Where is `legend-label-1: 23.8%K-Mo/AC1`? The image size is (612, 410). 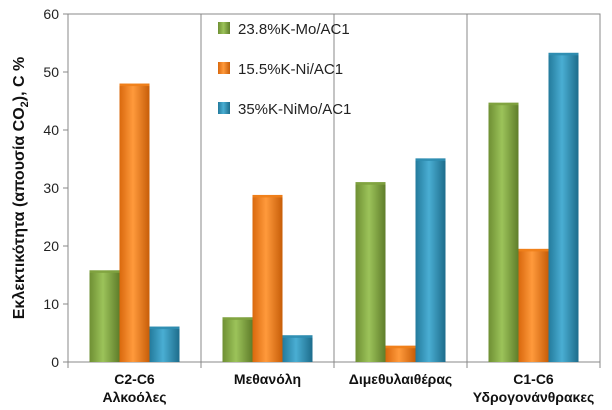 legend-label-1: 23.8%K-Mo/AC1 is located at coordinates (294, 29).